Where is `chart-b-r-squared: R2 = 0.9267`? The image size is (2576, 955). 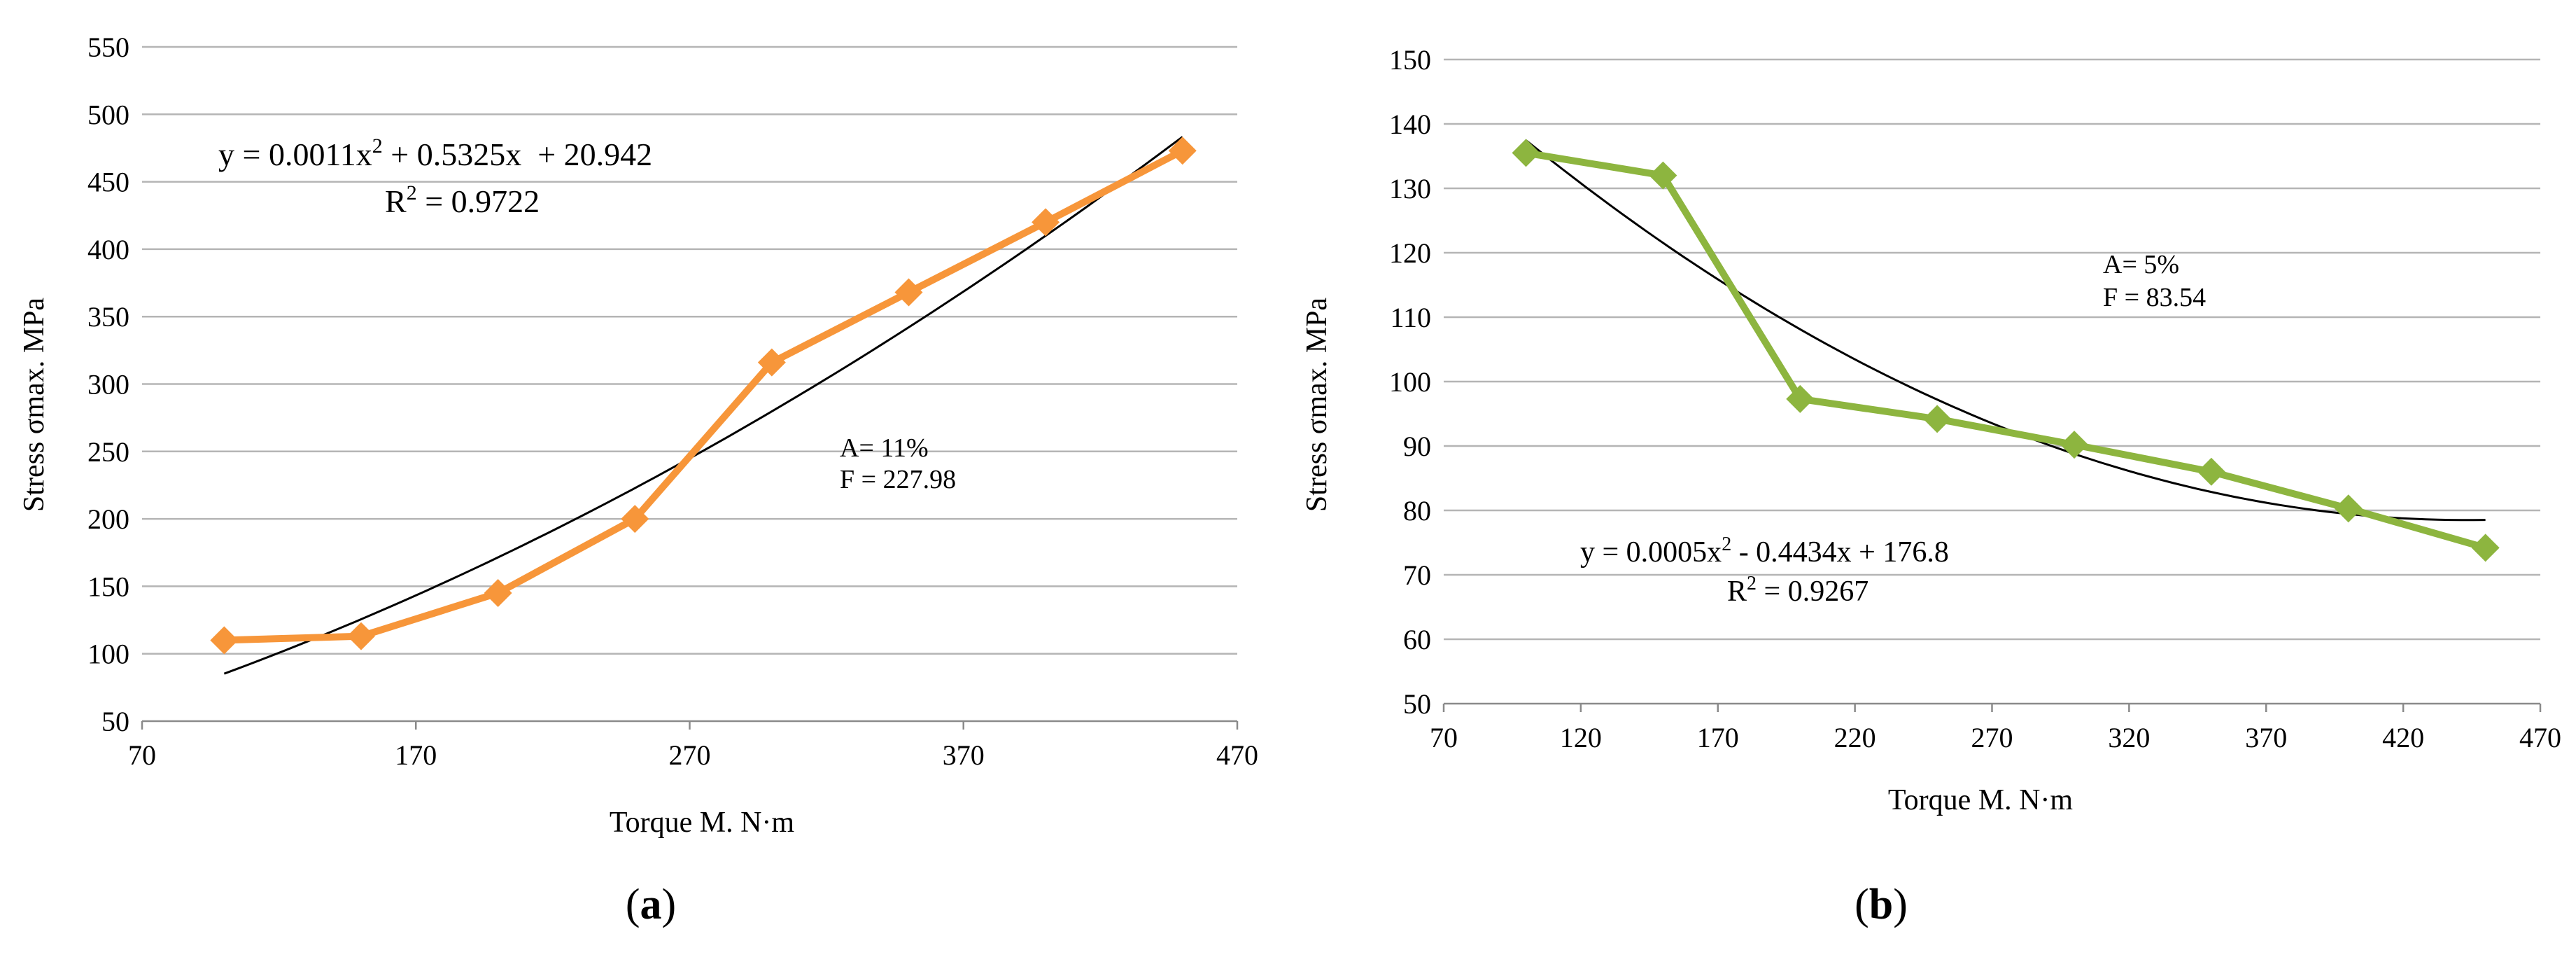 chart-b-r-squared: R2 = 0.9267 is located at coordinates (1797, 590).